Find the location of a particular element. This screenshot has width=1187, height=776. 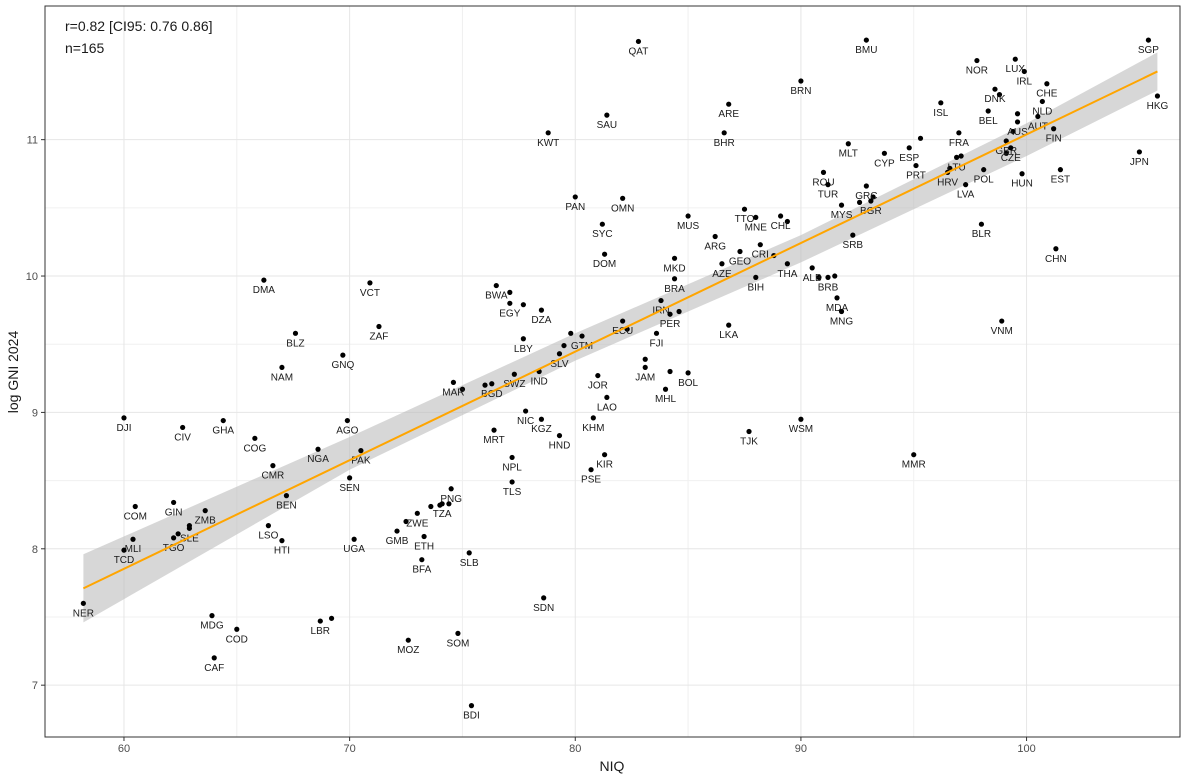

point-label-aut: AUT is located at coordinates (1038, 126).